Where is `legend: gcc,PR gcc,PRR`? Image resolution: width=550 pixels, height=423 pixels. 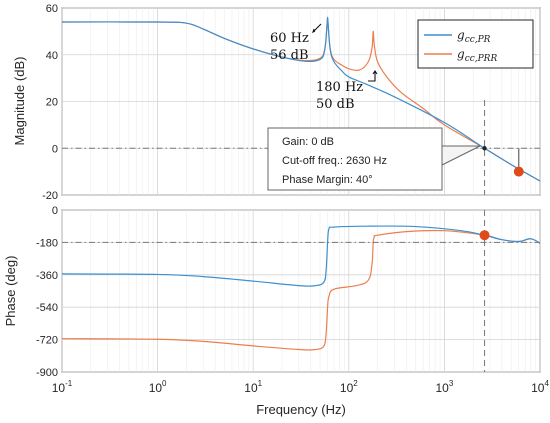 legend: gcc,PR gcc,PRR is located at coordinates (475, 44).